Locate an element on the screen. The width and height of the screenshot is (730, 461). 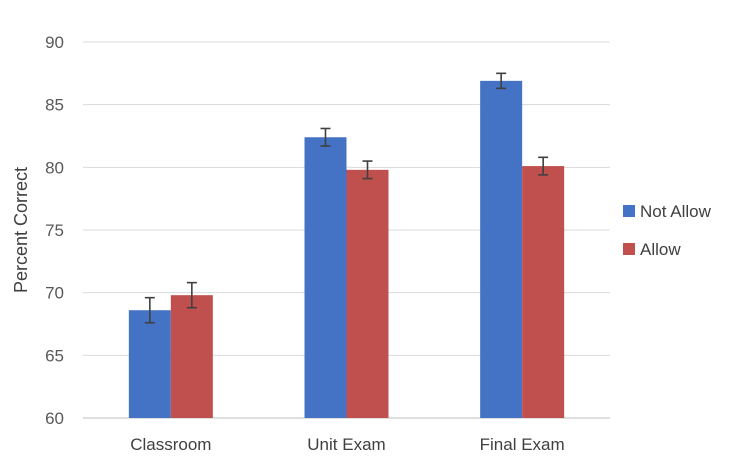
x-category-label: Unit Exam is located at coordinates (346, 444).